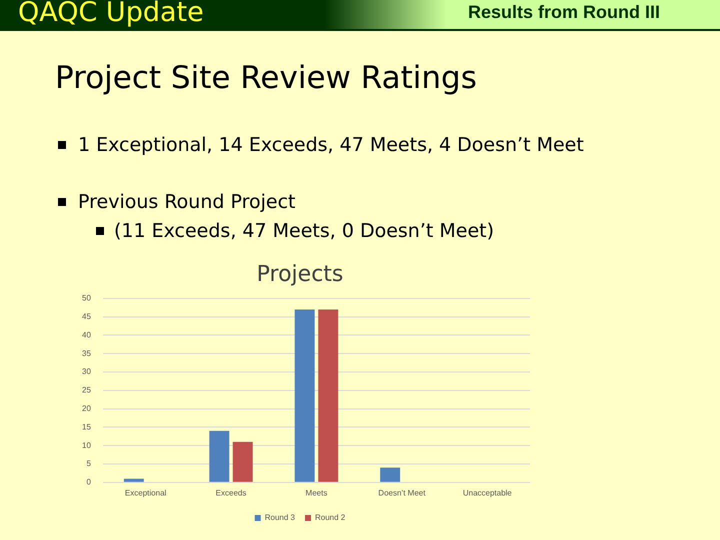 The height and width of the screenshot is (540, 720). Describe the element at coordinates (111, 14) in the screenshot. I see `text: QAQC Update` at that location.